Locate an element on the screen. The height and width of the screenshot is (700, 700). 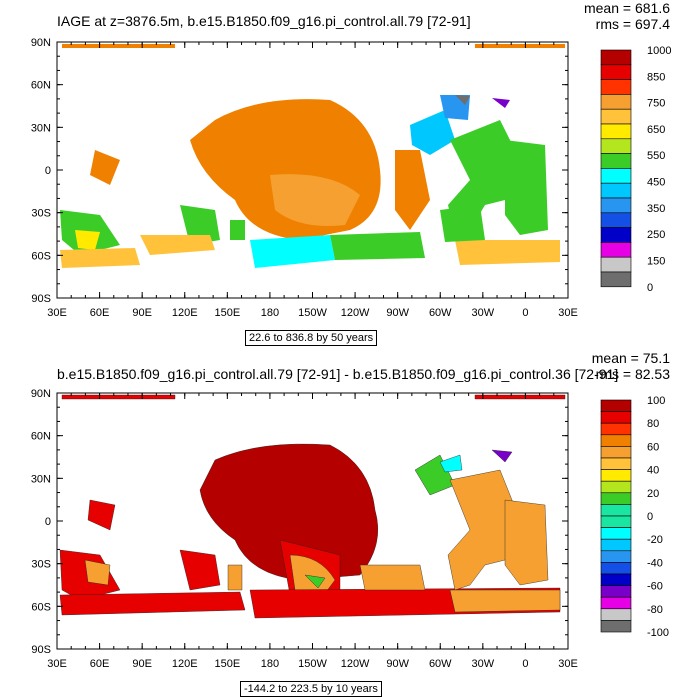
colorbar-label: 1000 is located at coordinates (659, 51).